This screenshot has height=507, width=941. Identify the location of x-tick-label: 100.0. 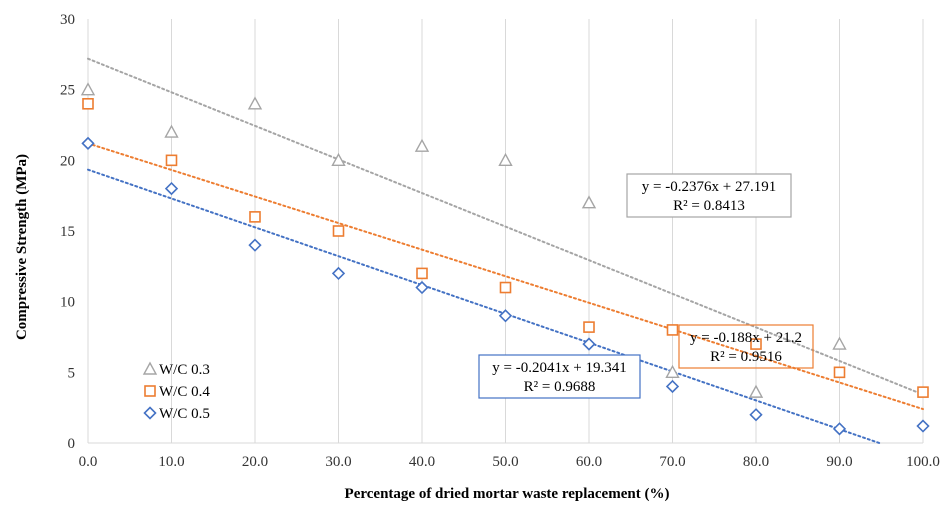
(923, 462).